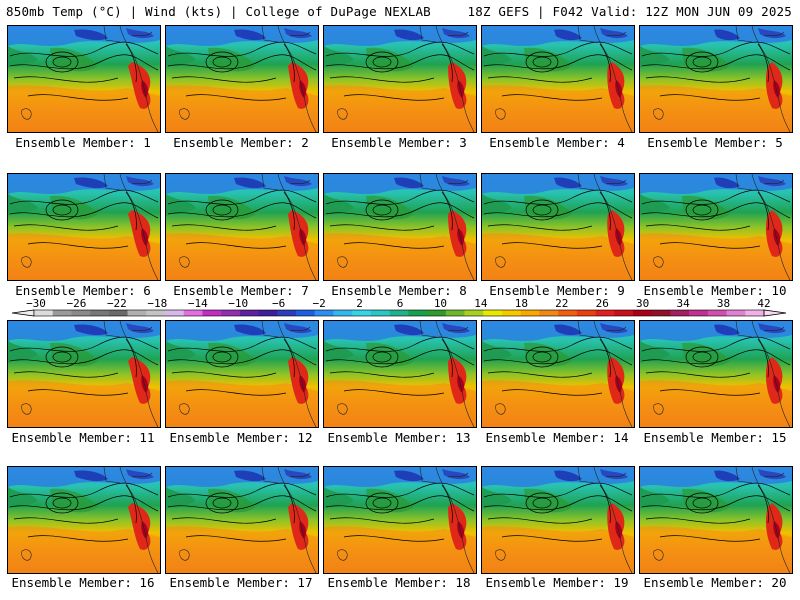  What do you see at coordinates (440, 303) in the screenshot?
I see `colorbar-tick-label: 10` at bounding box center [440, 303].